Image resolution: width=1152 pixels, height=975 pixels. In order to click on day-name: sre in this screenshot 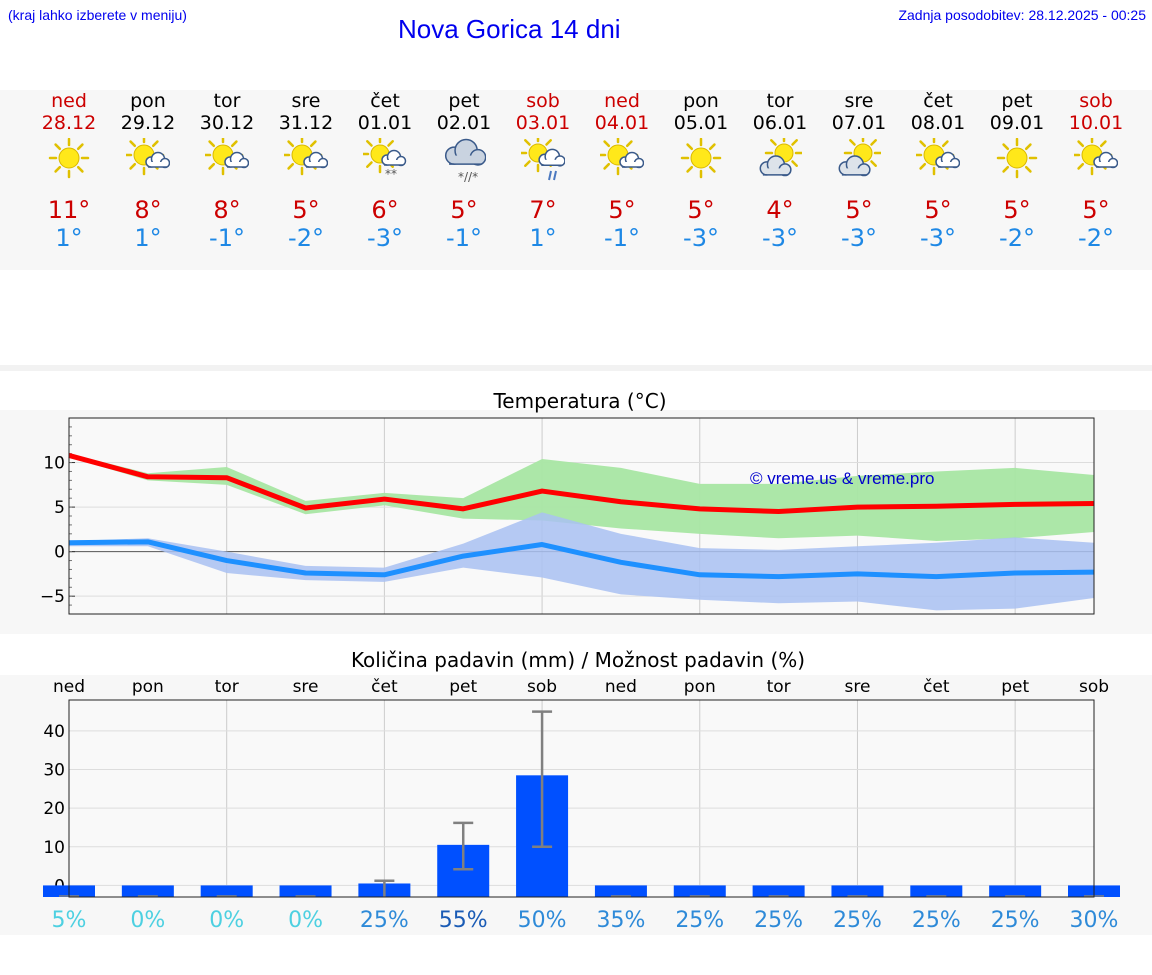, I will do `click(306, 101)`.